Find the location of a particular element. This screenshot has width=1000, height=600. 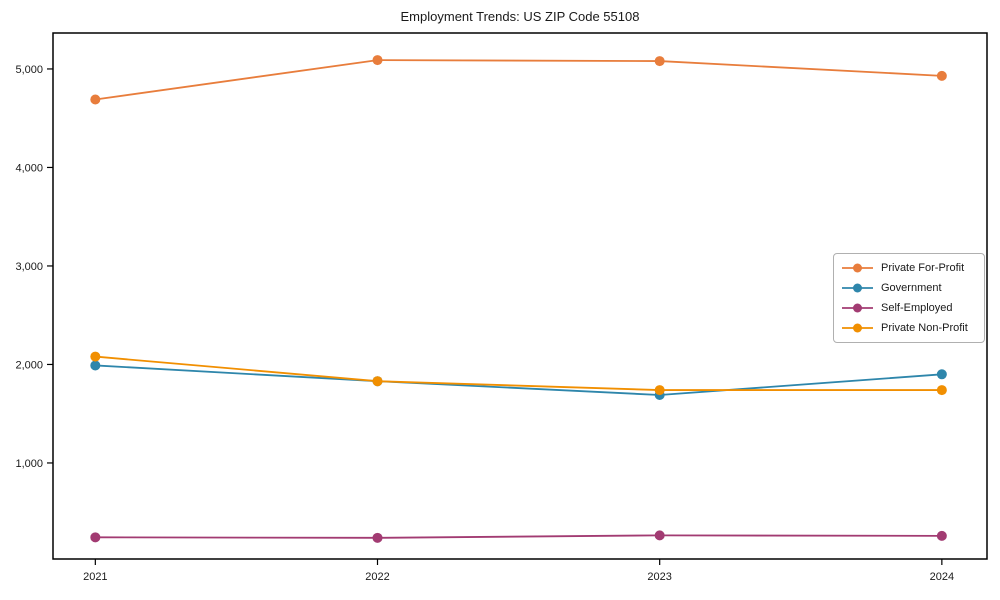

legend-label: Private Non-Profit is located at coordinates (924, 328).